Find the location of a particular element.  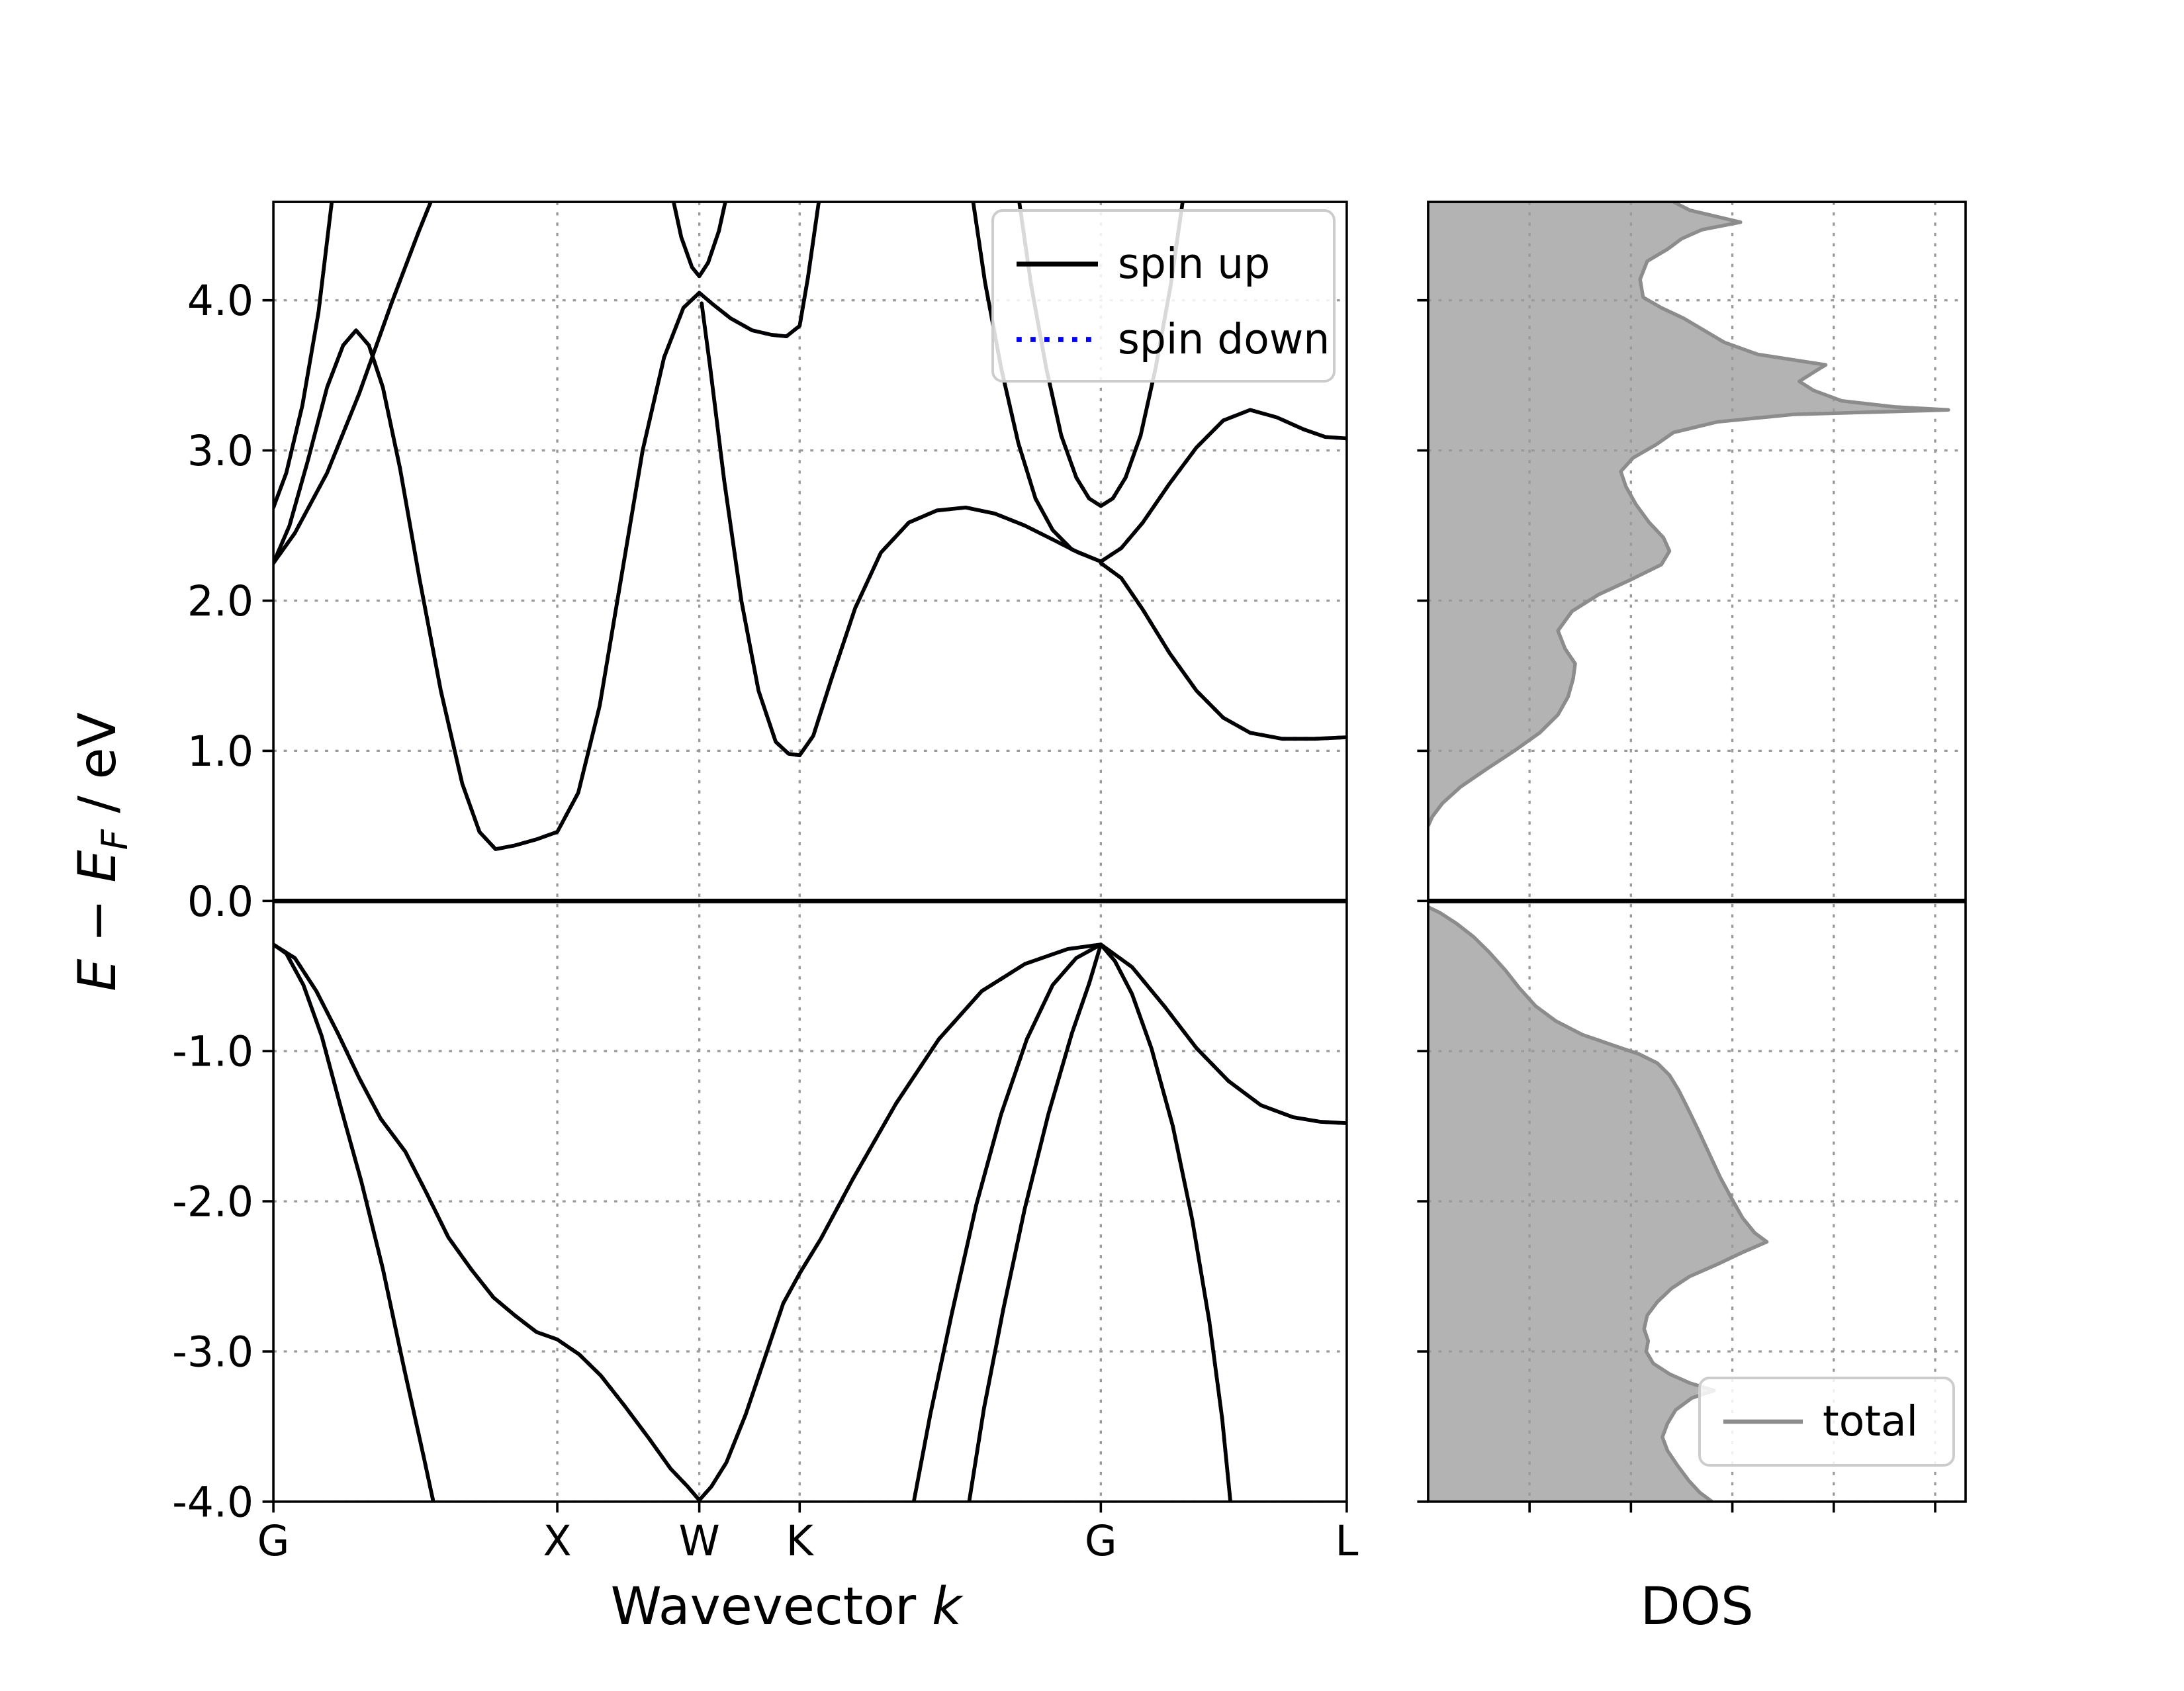

legend-spin-up-label: spin up is located at coordinates (1194, 264).